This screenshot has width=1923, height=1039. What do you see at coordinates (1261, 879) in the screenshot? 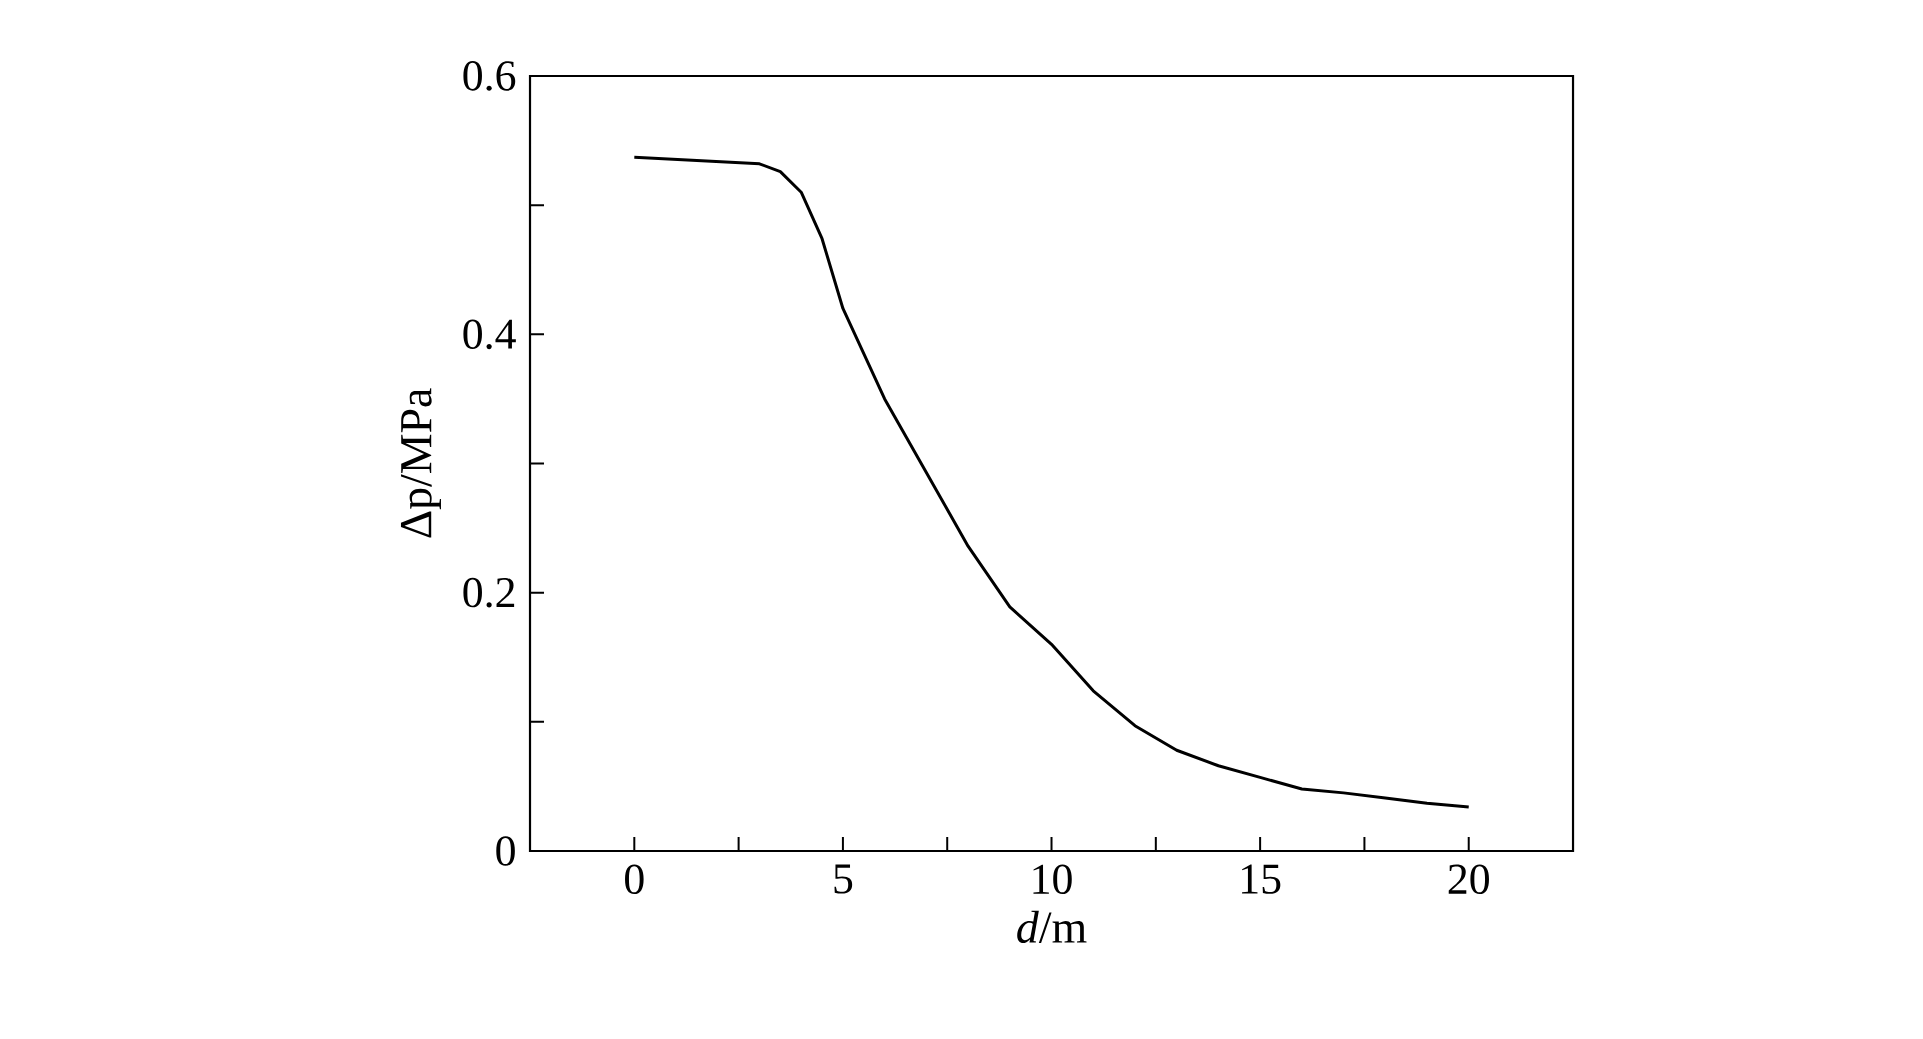
I see `x-tick-label: 15` at bounding box center [1261, 879].